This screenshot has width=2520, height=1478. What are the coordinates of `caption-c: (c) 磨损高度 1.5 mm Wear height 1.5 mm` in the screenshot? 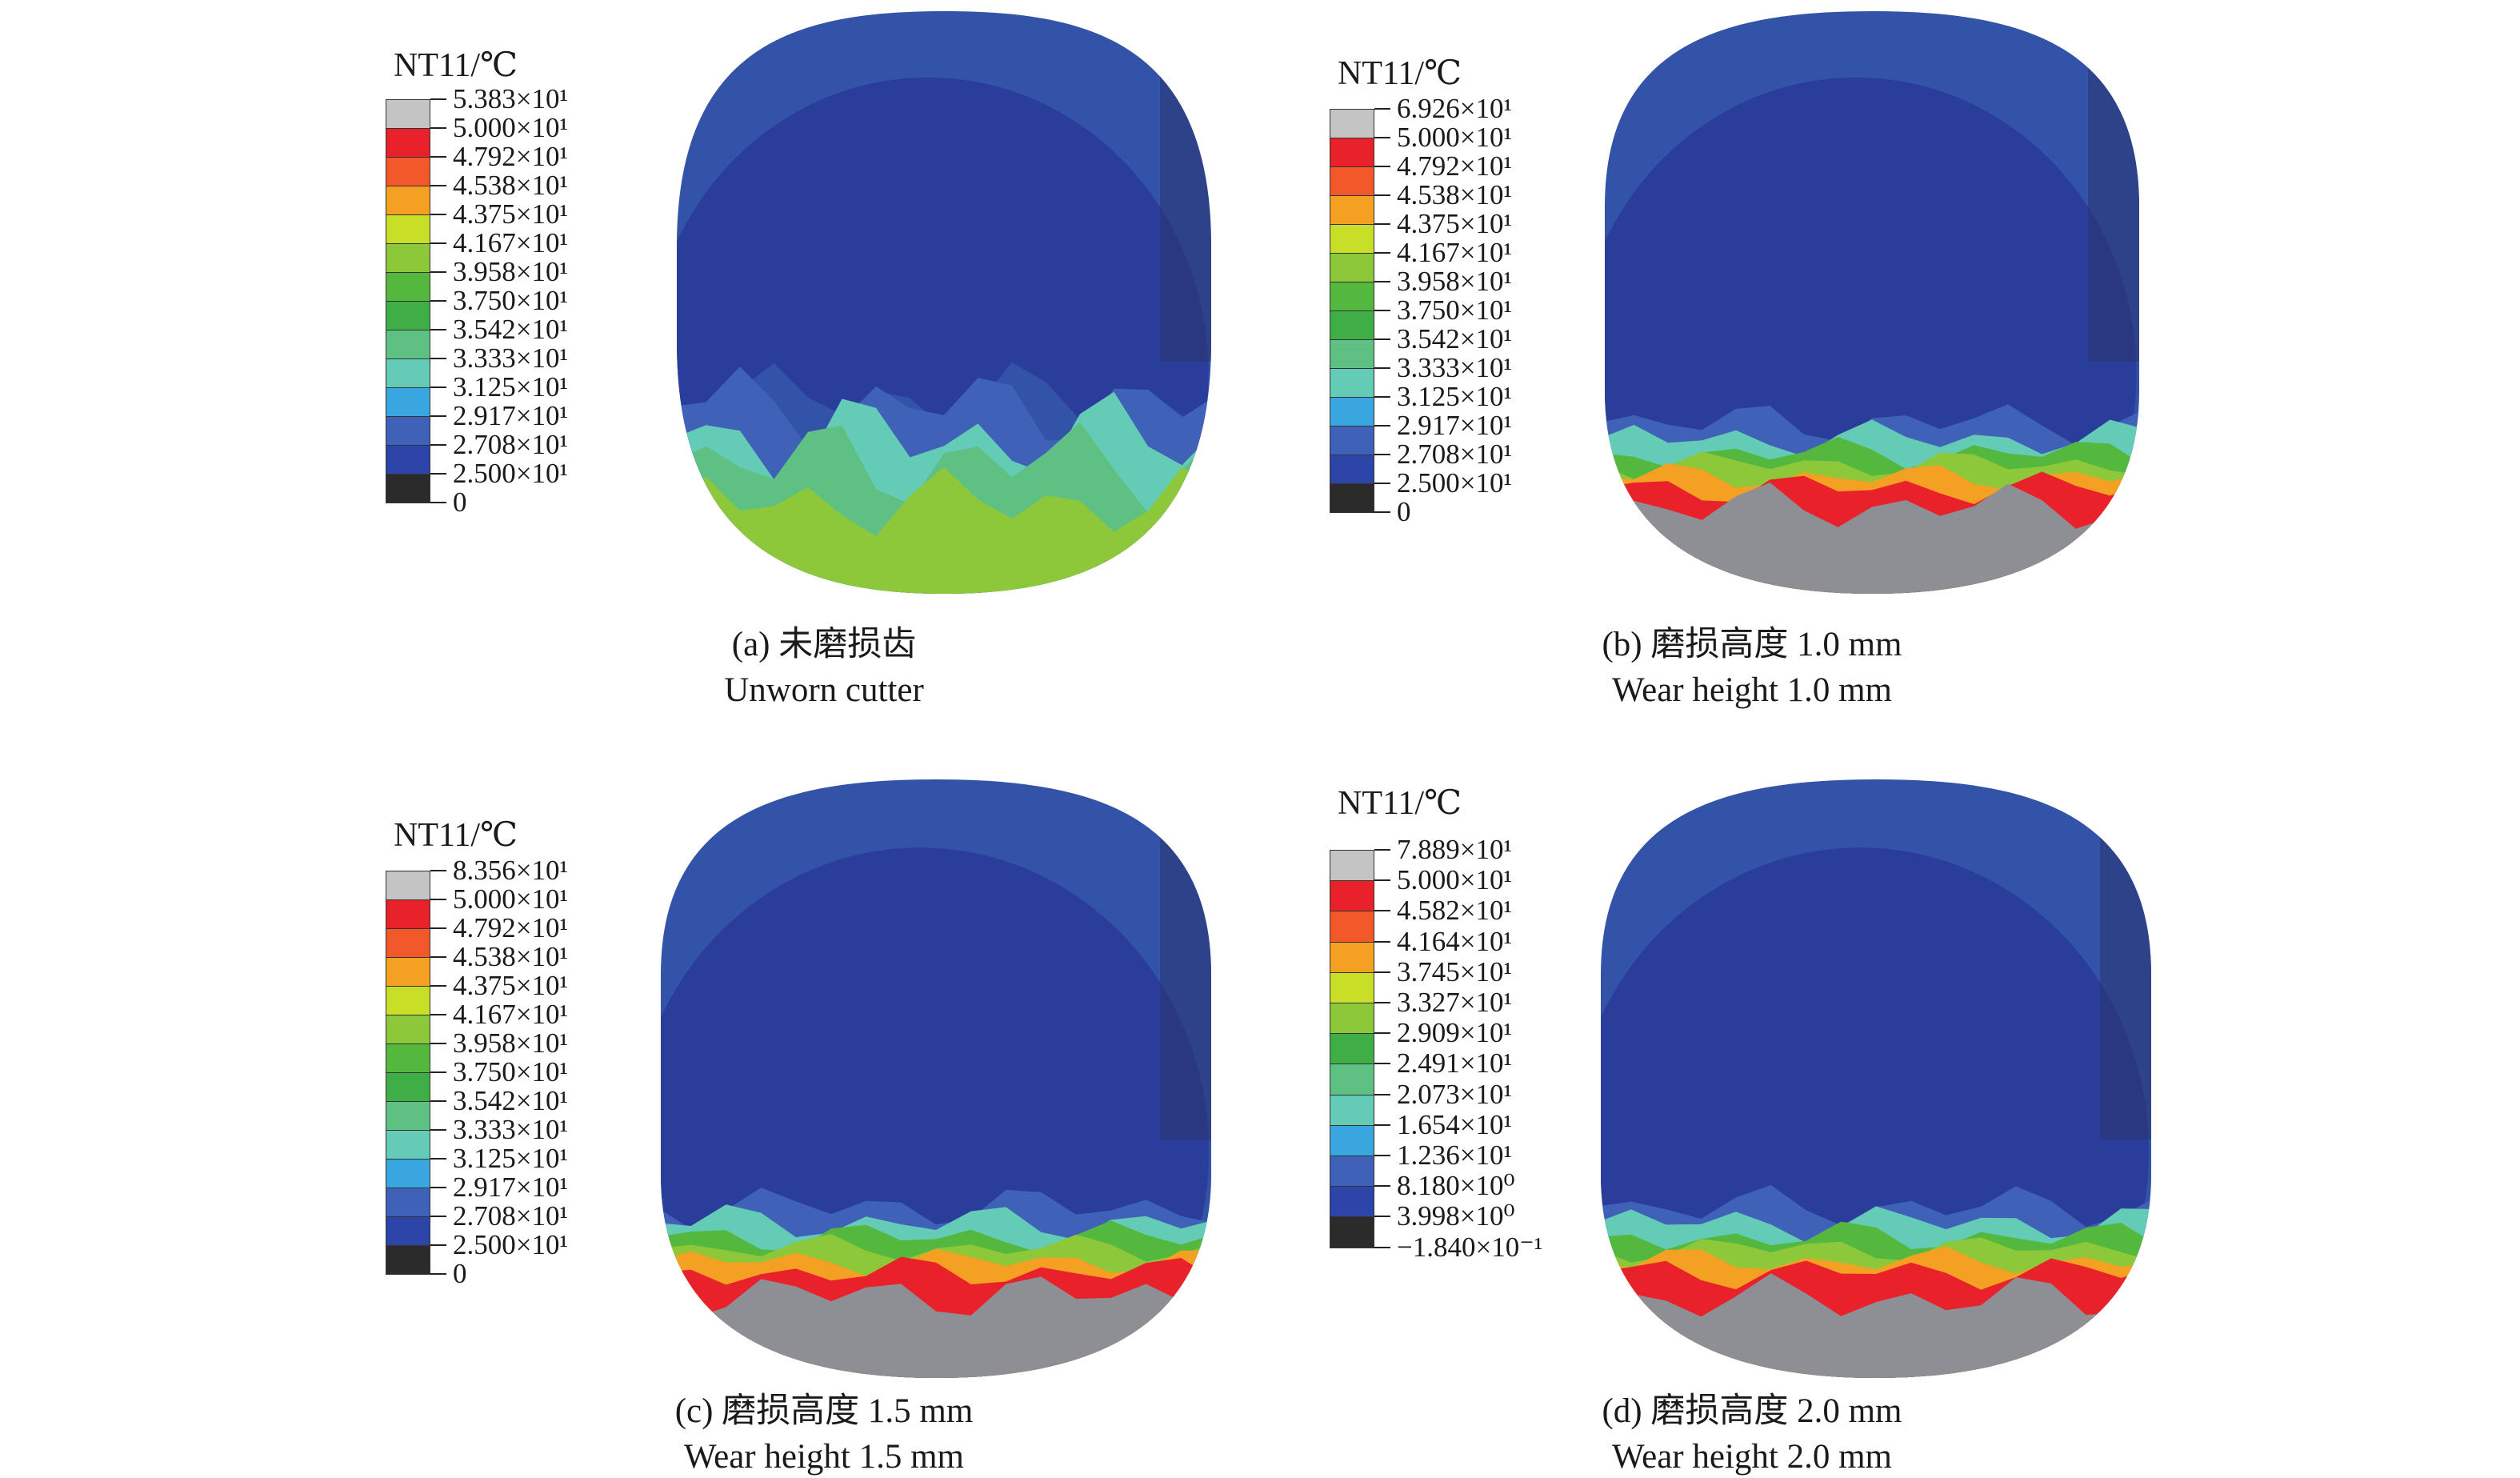 It's located at (824, 1429).